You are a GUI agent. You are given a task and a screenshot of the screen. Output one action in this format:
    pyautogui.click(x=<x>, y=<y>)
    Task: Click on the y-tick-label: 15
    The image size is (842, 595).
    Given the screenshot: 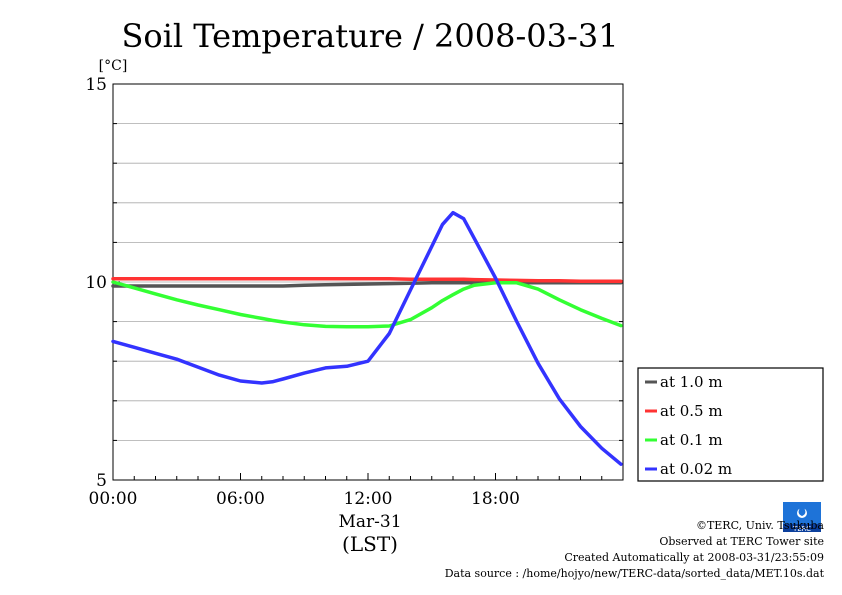 What is the action you would take?
    pyautogui.click(x=96, y=85)
    